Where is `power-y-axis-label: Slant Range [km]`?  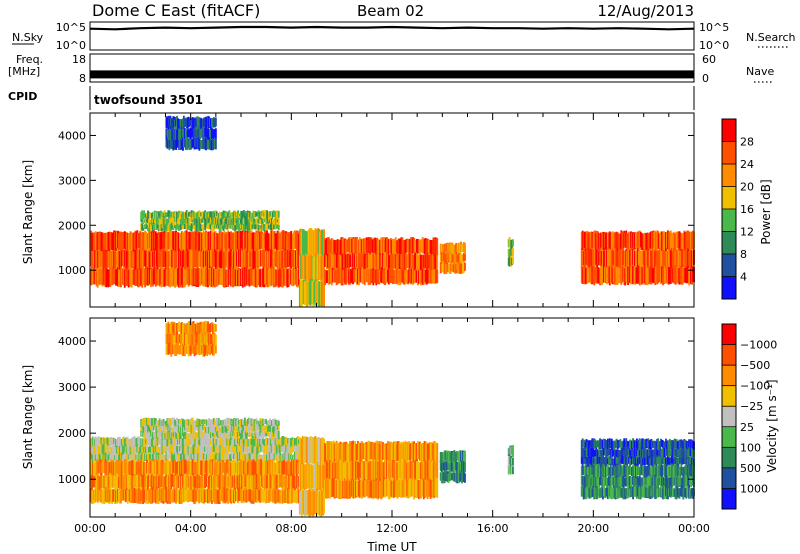 power-y-axis-label: Slant Range [km] is located at coordinates (28, 212).